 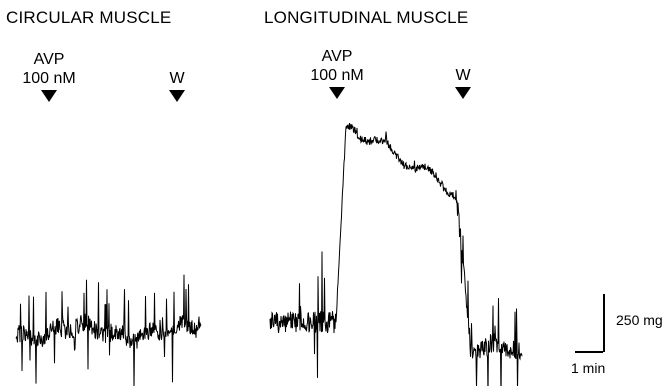 What do you see at coordinates (366, 17) in the screenshot?
I see `longitudinal-muscle-title: LONGITUDINAL MUSCLE` at bounding box center [366, 17].